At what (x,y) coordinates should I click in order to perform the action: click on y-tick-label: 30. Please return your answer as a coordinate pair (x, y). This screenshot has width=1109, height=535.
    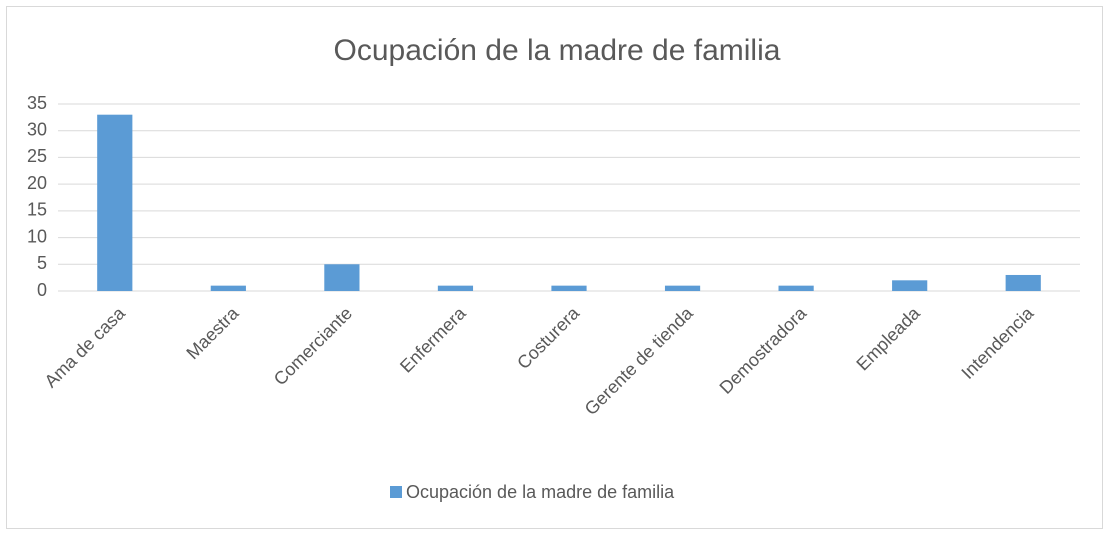
    Looking at the image, I should click on (37, 129).